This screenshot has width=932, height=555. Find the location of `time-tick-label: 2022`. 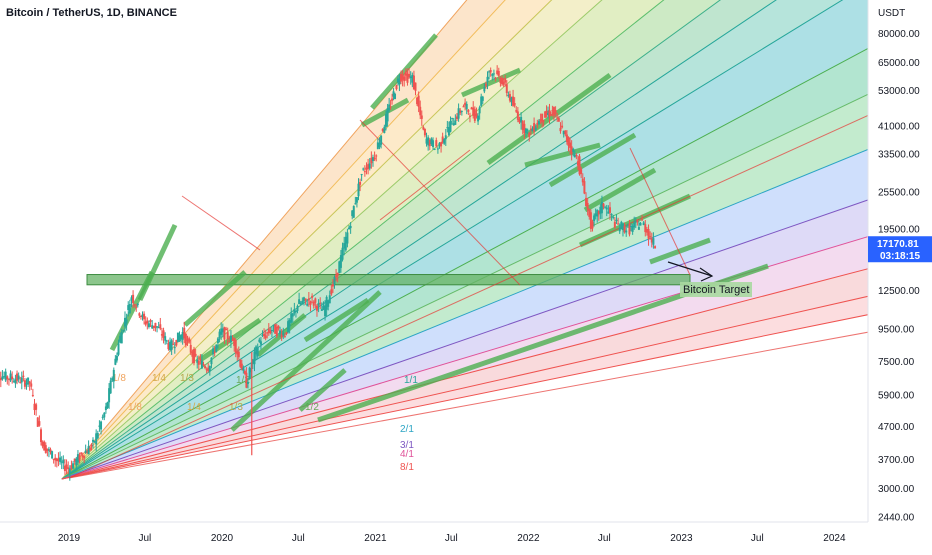

time-tick-label: 2022 is located at coordinates (528, 538).